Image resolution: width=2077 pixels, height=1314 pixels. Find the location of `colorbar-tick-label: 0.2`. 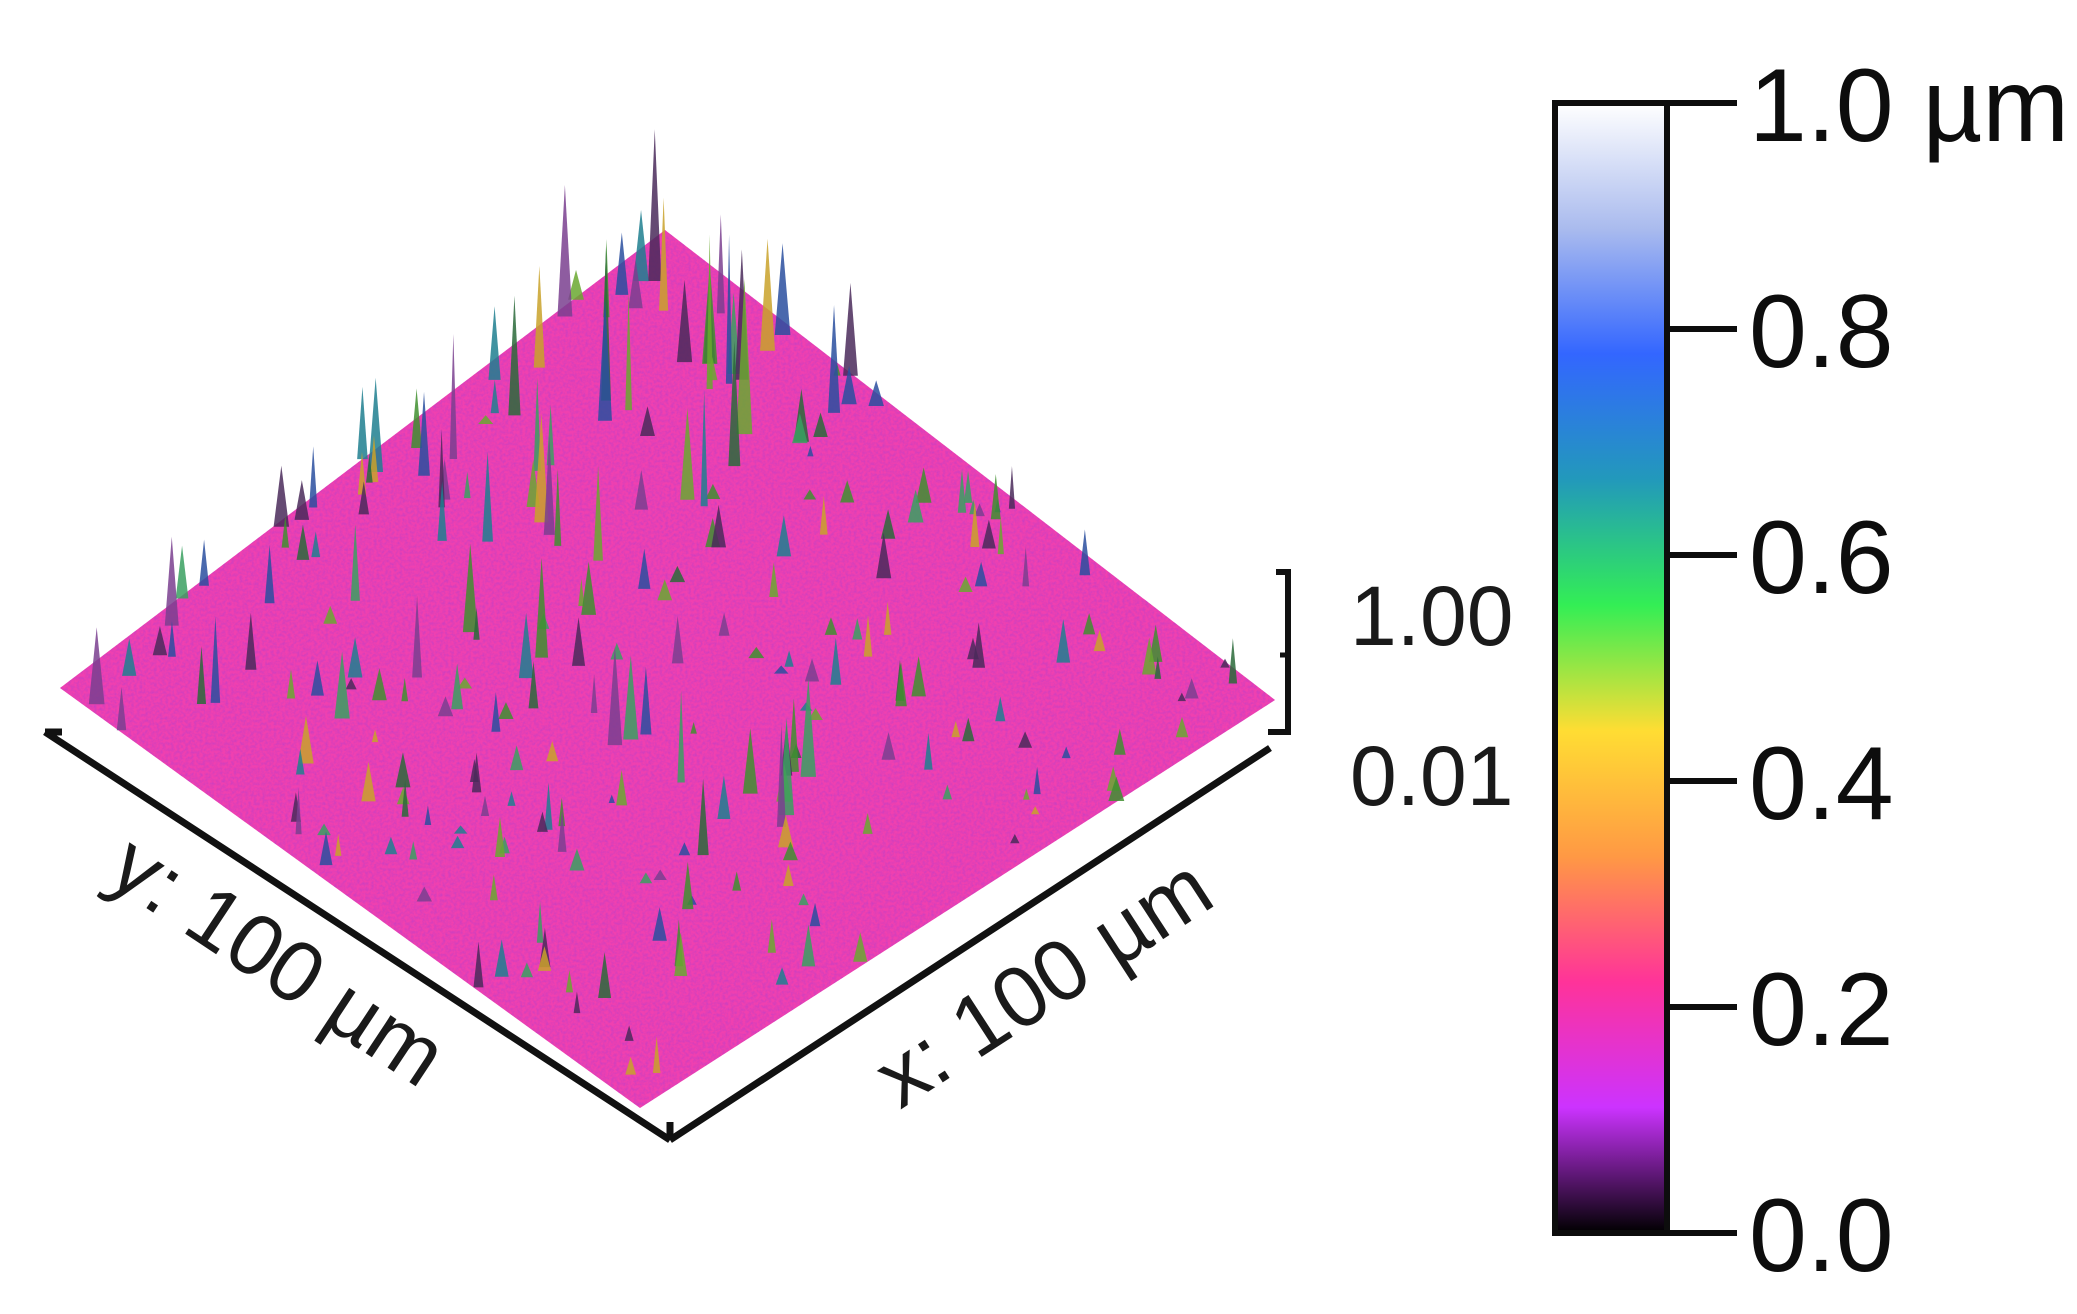

colorbar-tick-label: 0.2 is located at coordinates (1821, 1010).